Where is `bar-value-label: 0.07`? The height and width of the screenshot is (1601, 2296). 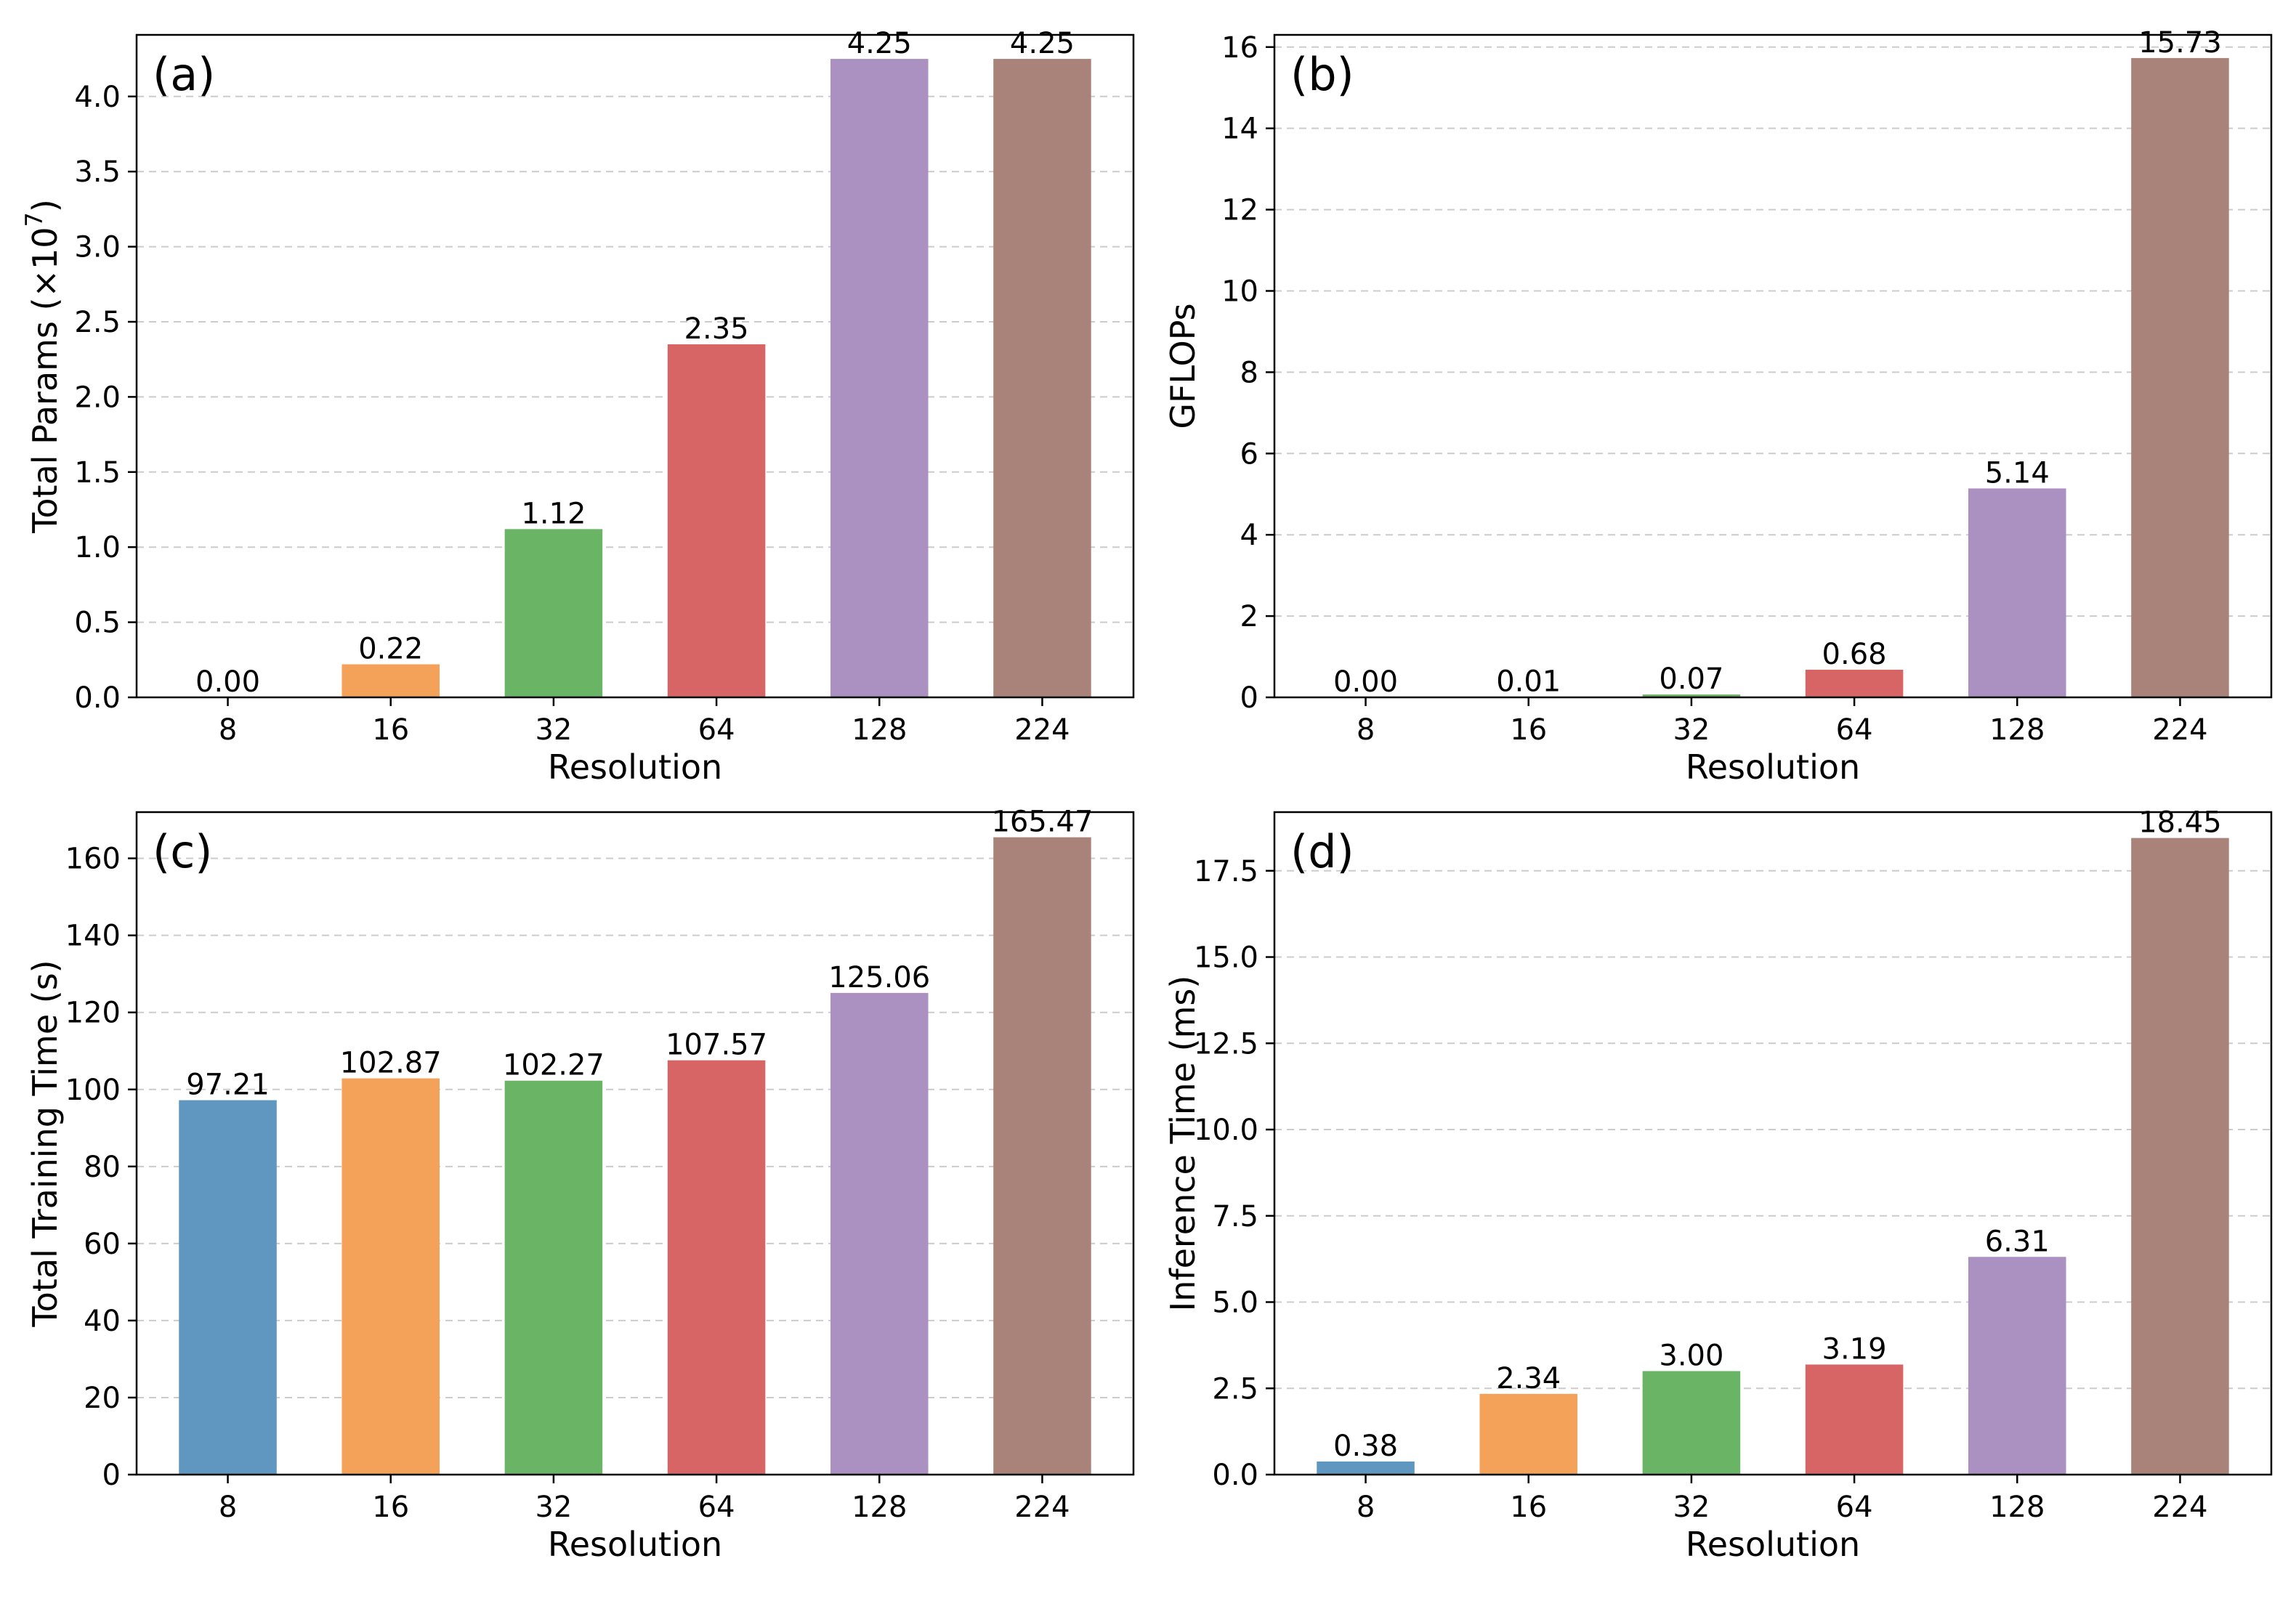 bar-value-label: 0.07 is located at coordinates (1691, 679).